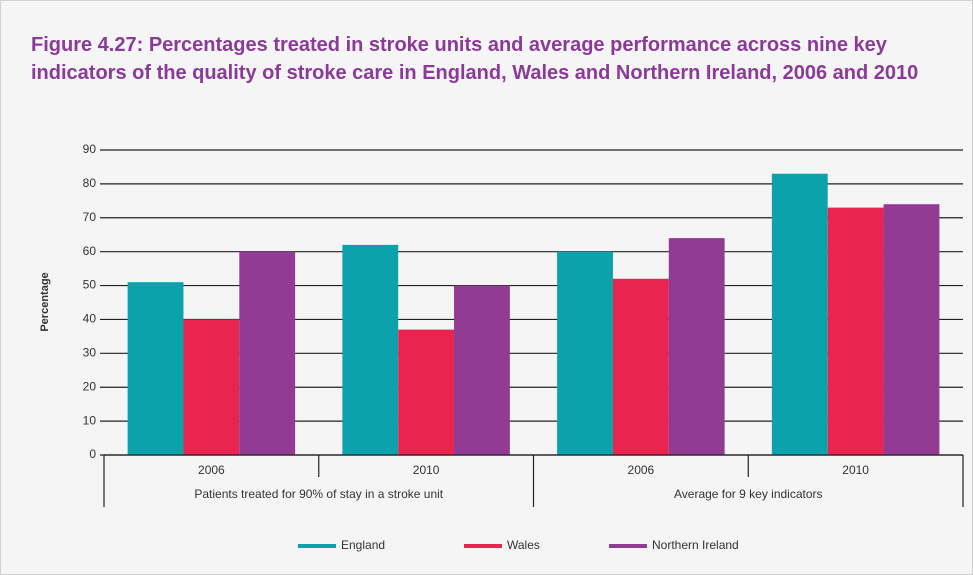  I want to click on y-tick-label: 70, so click(90, 217).